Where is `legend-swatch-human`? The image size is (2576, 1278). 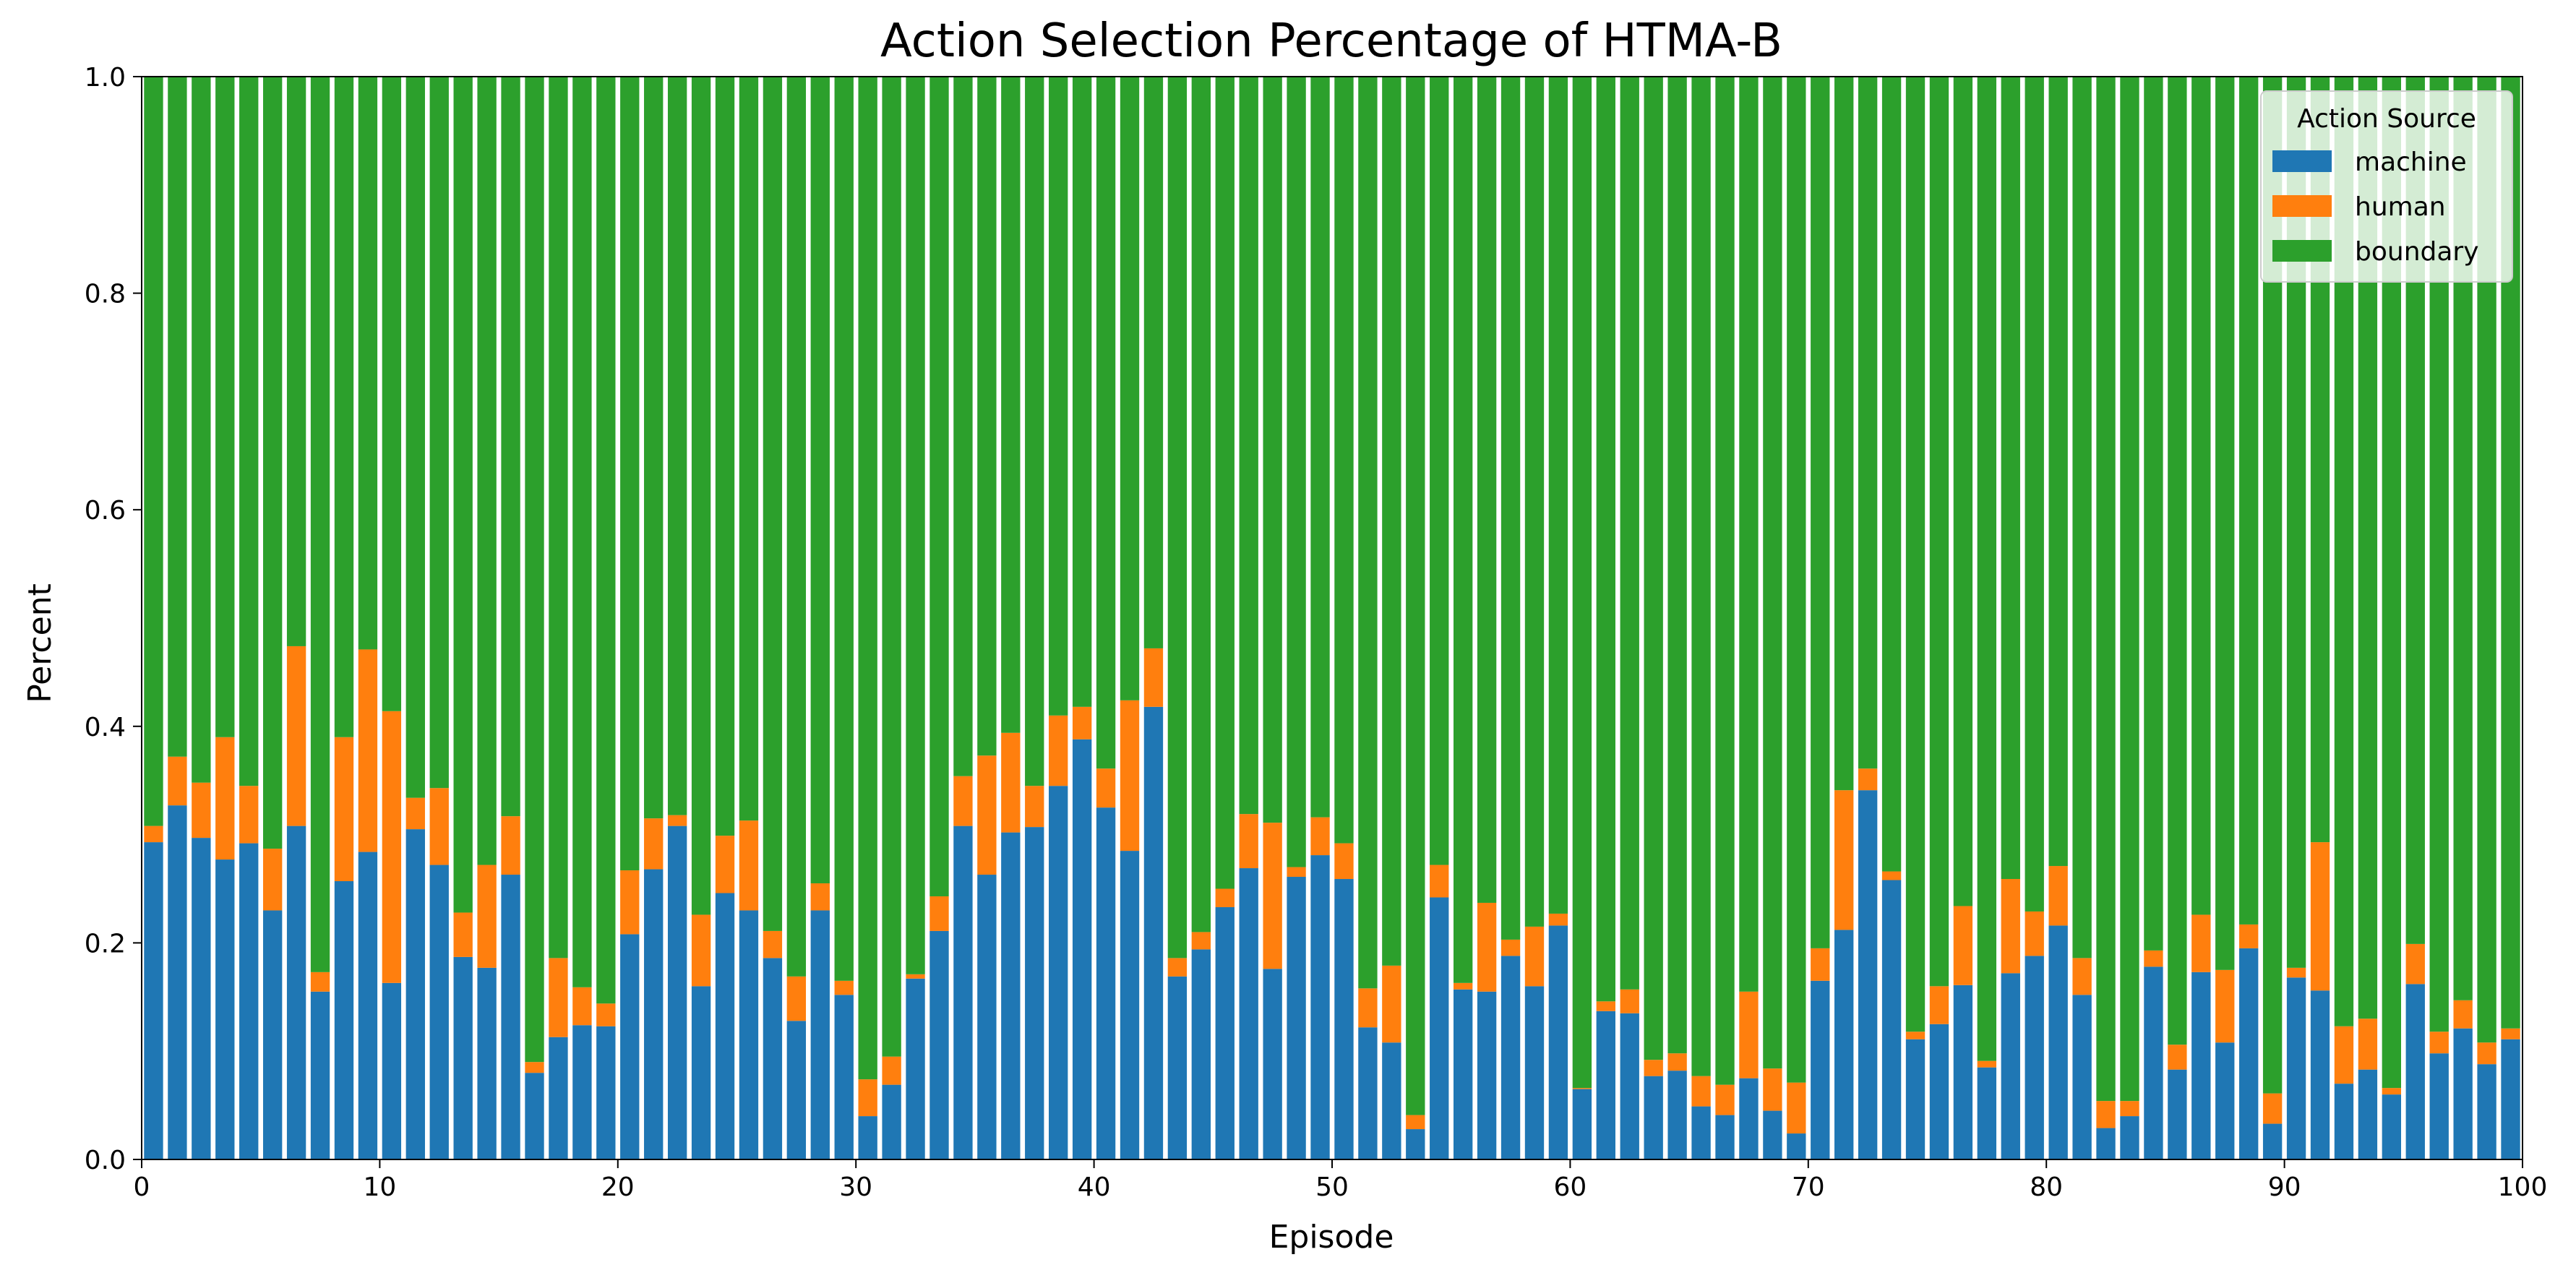
legend-swatch-human is located at coordinates (2302, 206).